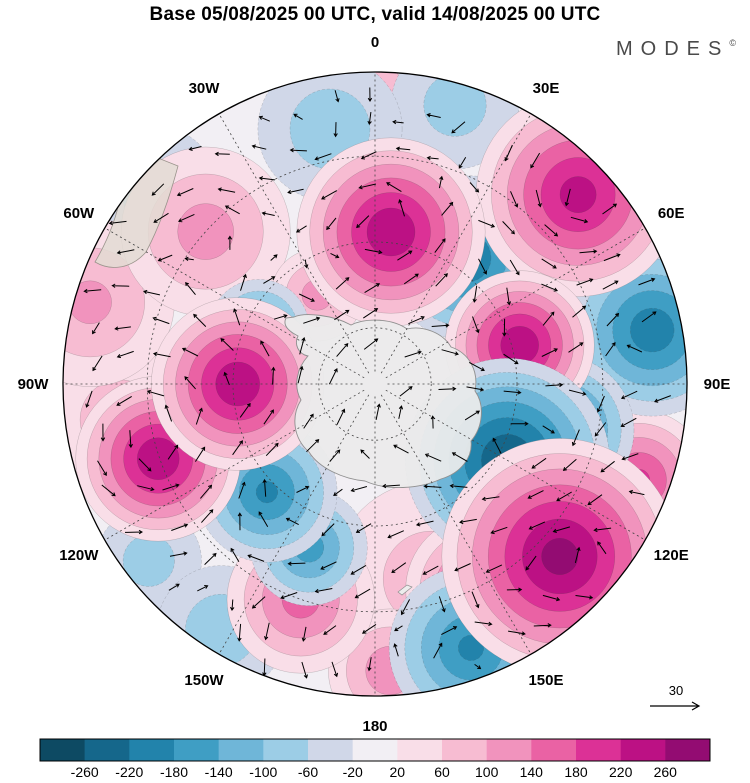 The width and height of the screenshot is (750, 783). What do you see at coordinates (85, 772) in the screenshot?
I see `colorbar-tick-label: -260` at bounding box center [85, 772].